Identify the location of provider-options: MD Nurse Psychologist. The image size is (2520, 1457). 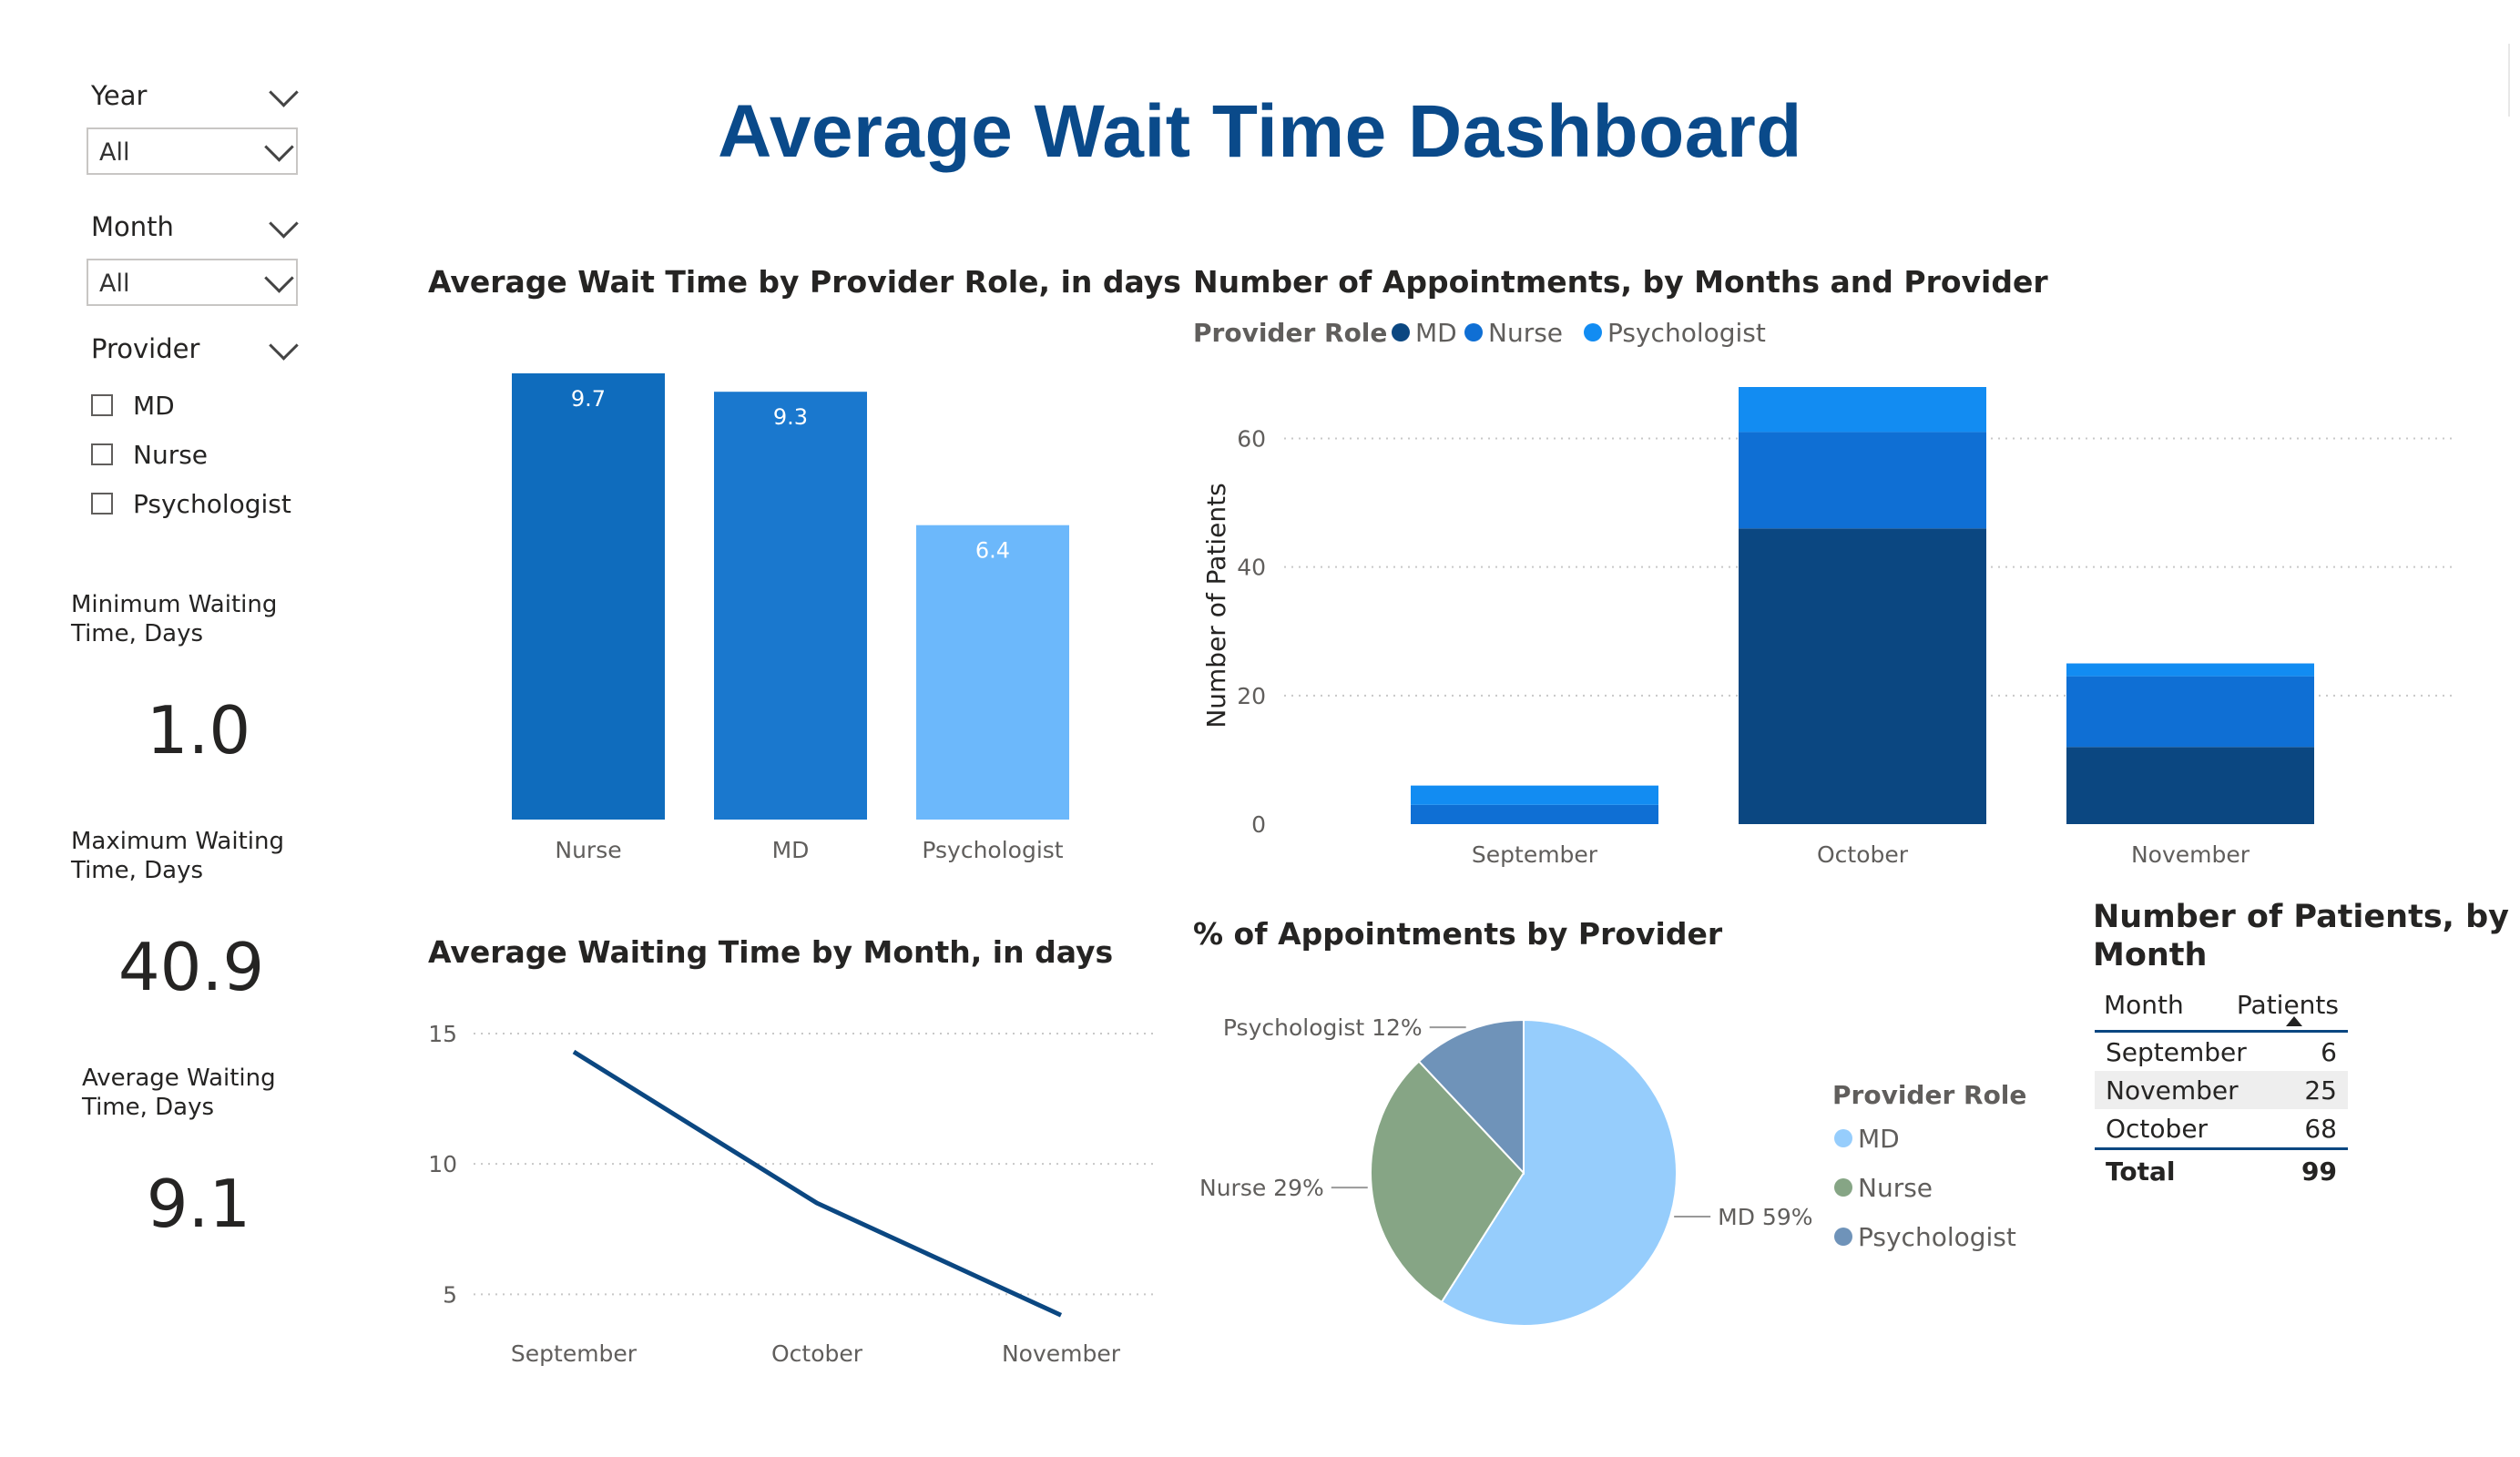
(191, 454).